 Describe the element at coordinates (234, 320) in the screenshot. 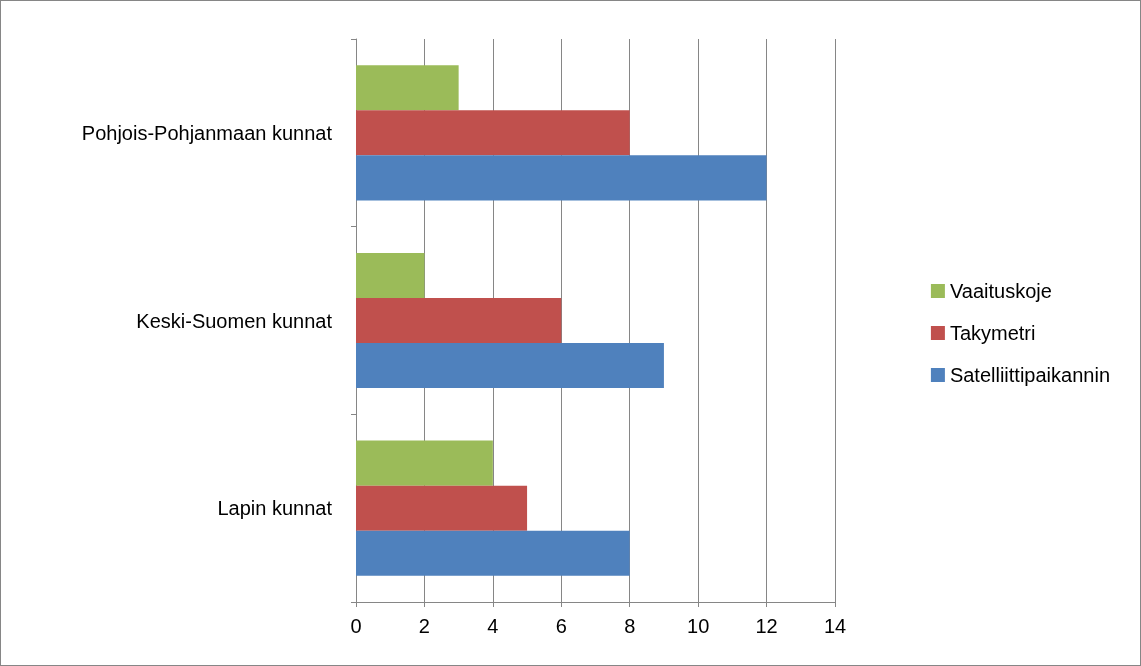

I see `y-tick-label: Keski-Suomen kunnat` at that location.